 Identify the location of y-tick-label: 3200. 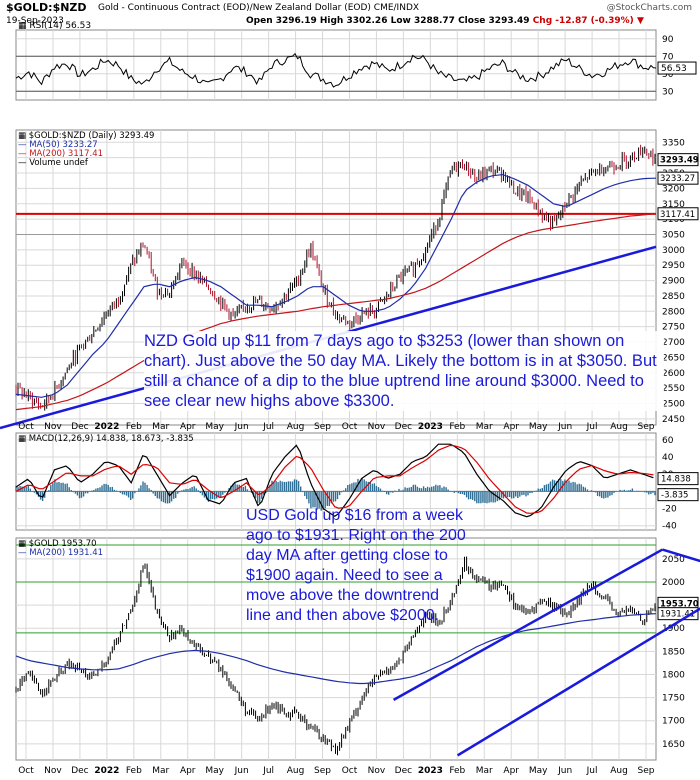
(673, 189).